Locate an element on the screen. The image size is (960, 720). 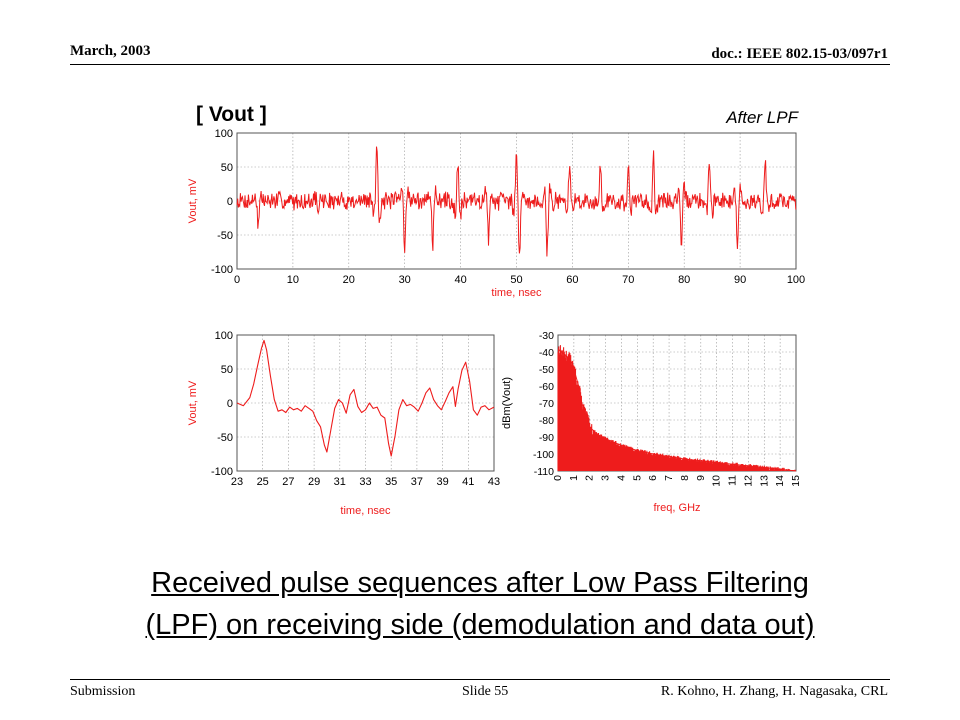
header-rule is located at coordinates (480, 64).